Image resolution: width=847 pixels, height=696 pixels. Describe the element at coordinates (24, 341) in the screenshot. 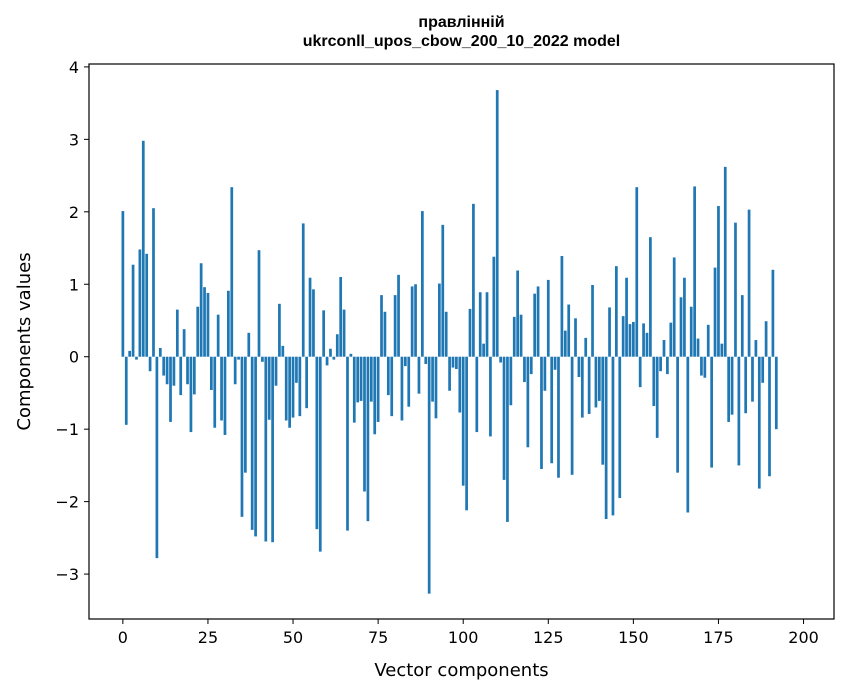

I see `y-axis-label: Components values` at that location.